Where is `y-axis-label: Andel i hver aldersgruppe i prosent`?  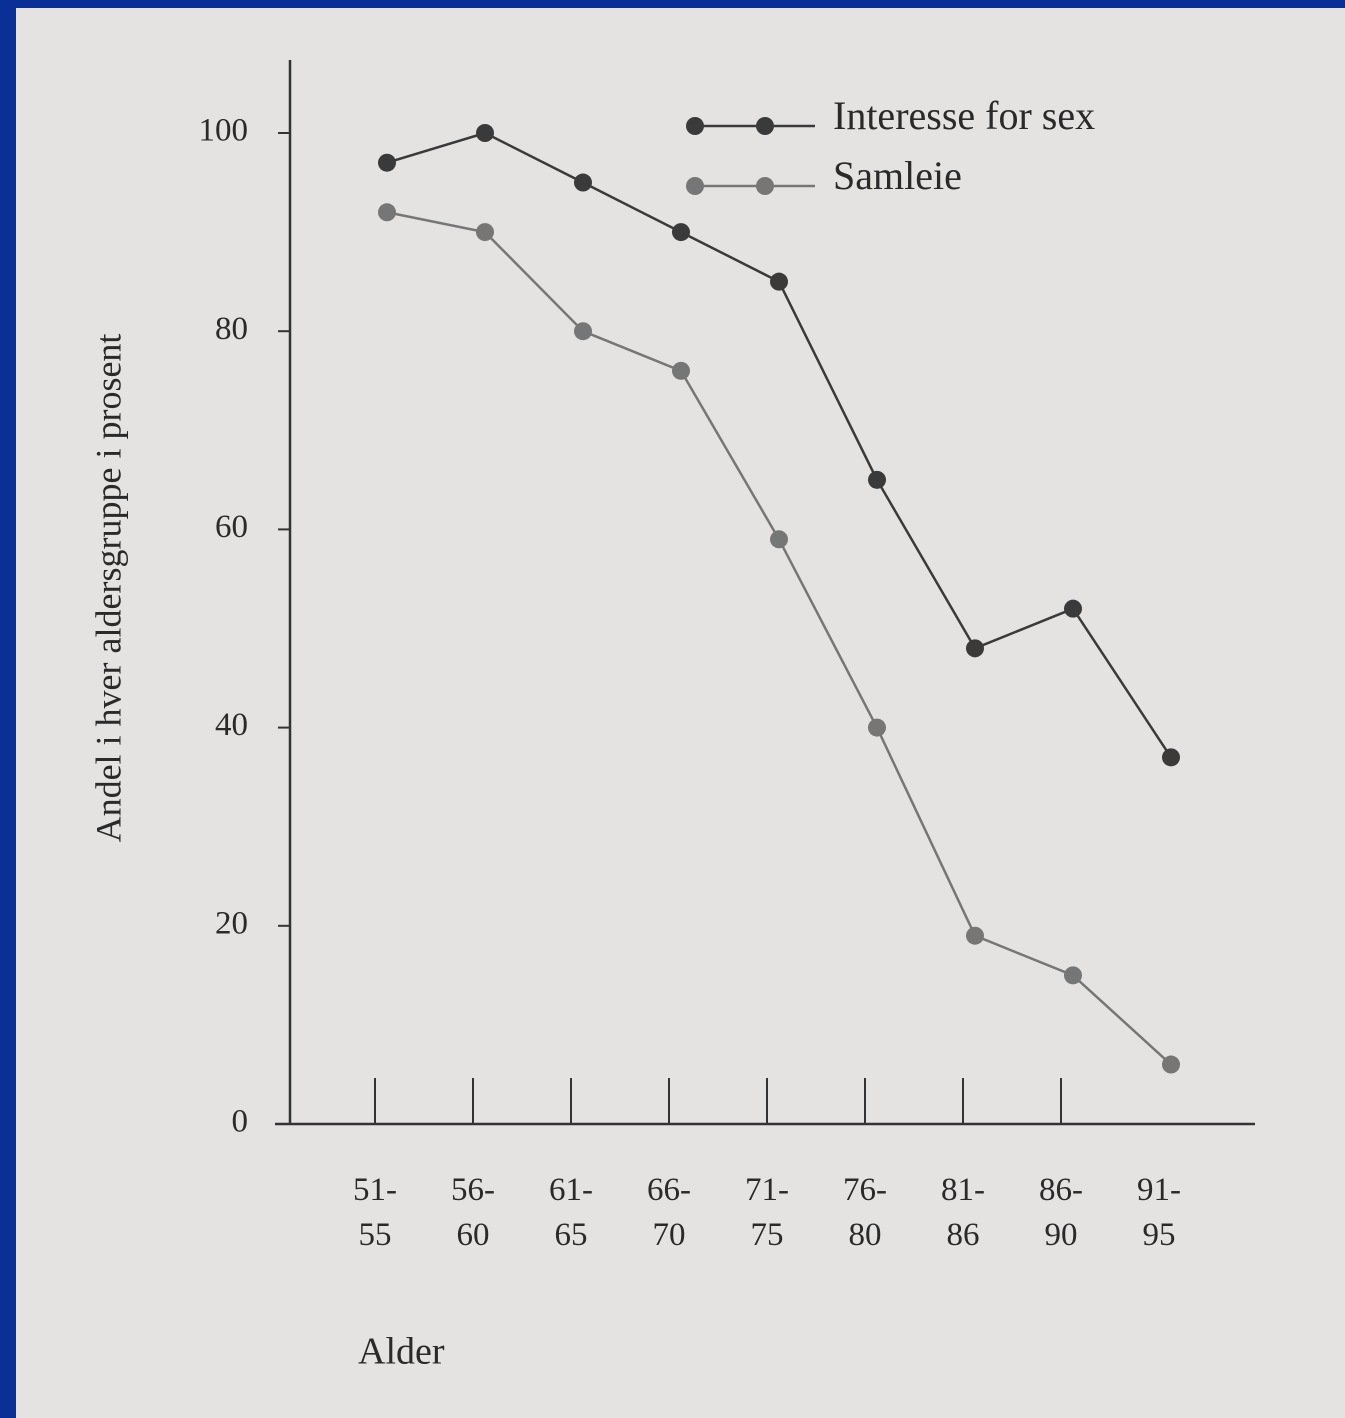 y-axis-label: Andel i hver aldersgruppe i prosent is located at coordinates (108, 588).